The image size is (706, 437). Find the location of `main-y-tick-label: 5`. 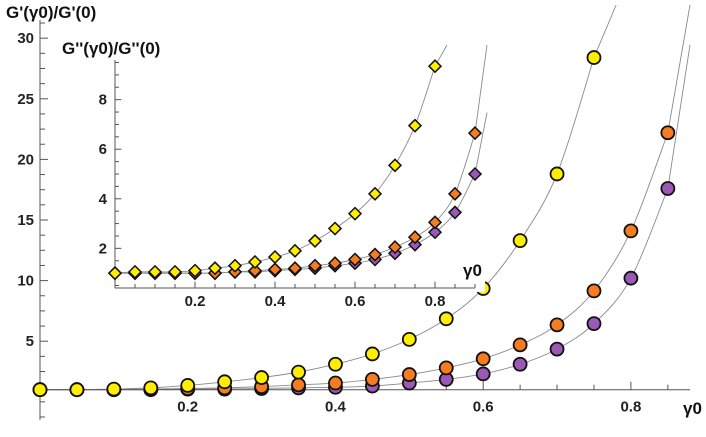

main-y-tick-label: 5 is located at coordinates (30, 341).